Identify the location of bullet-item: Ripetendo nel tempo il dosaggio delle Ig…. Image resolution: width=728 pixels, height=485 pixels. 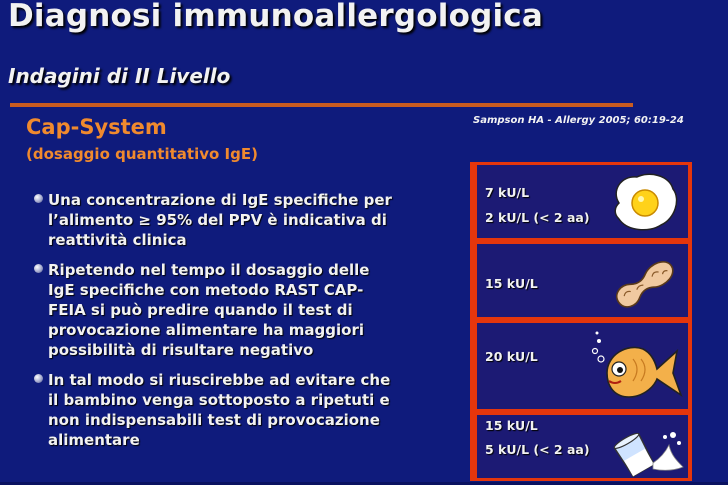
(215, 310).